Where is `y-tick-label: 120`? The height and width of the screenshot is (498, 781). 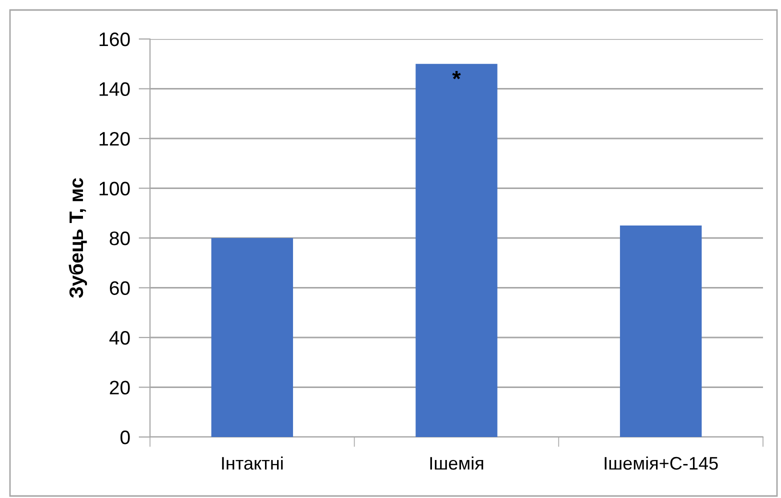 y-tick-label: 120 is located at coordinates (115, 139).